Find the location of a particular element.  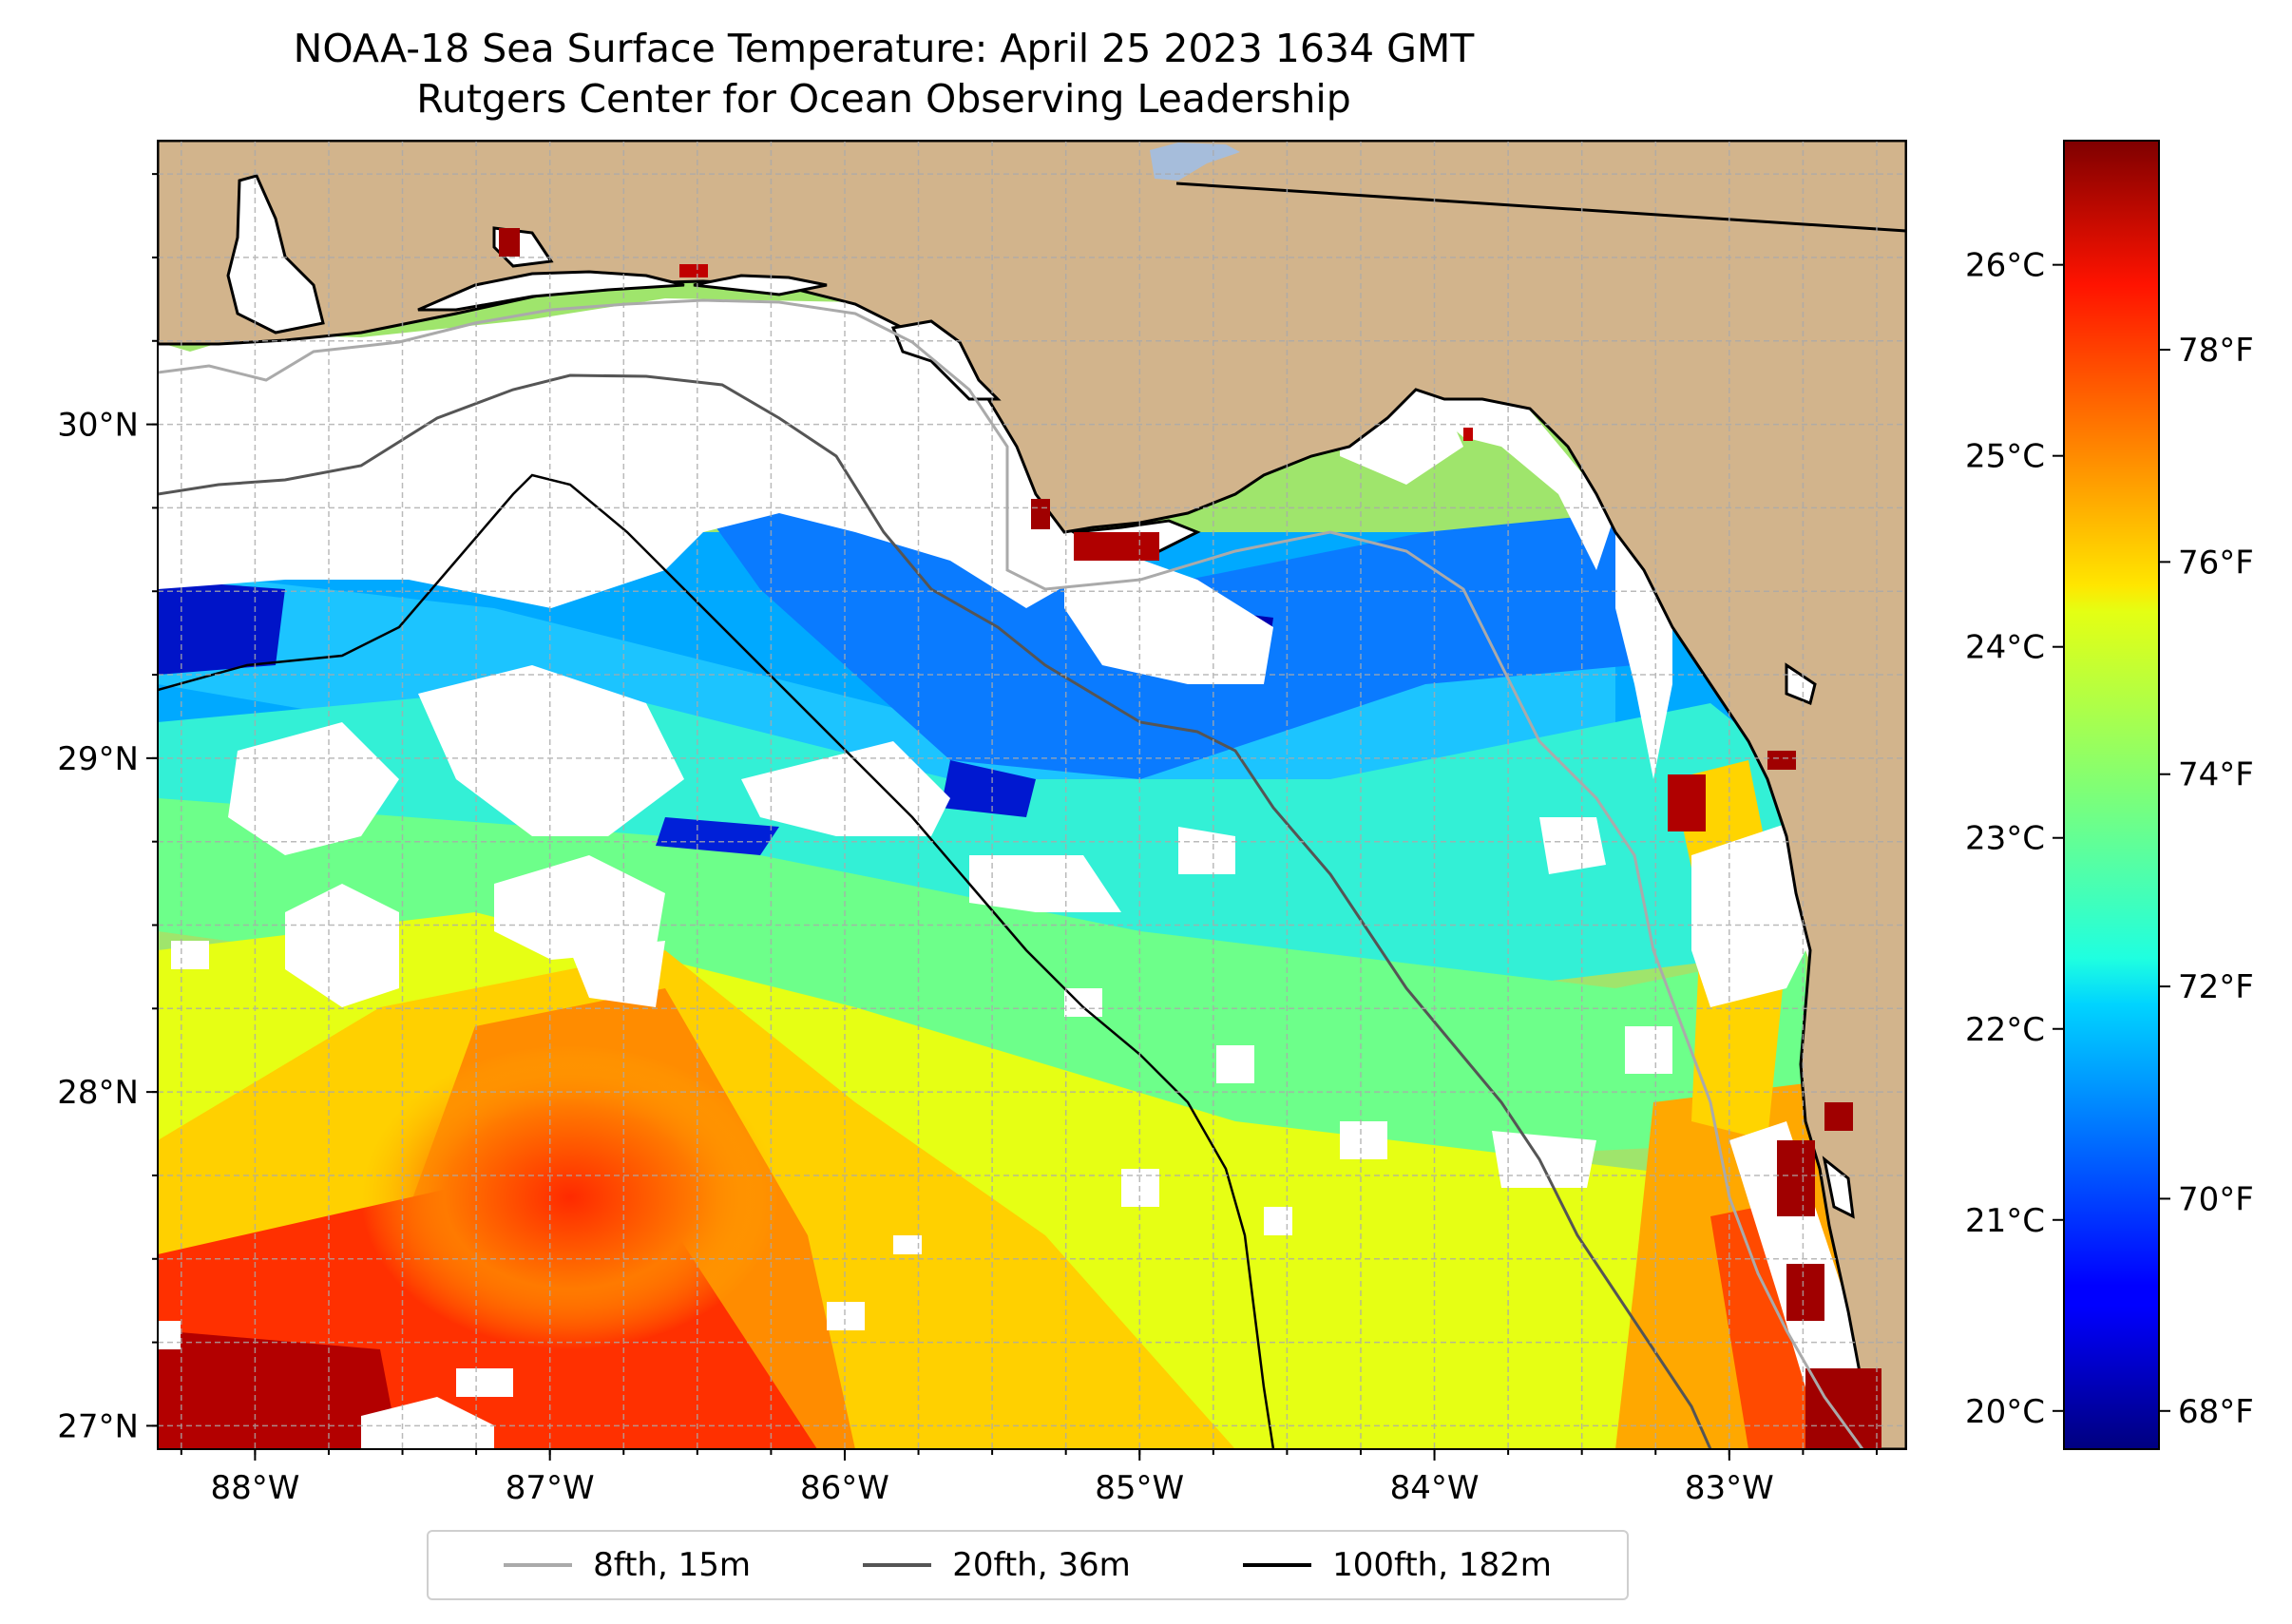

legend-swatch-8fth is located at coordinates (538, 1565).